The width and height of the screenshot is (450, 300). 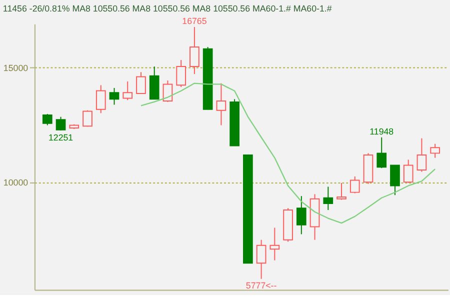 What do you see at coordinates (15, 183) in the screenshot?
I see `y-tick-label: 10000` at bounding box center [15, 183].